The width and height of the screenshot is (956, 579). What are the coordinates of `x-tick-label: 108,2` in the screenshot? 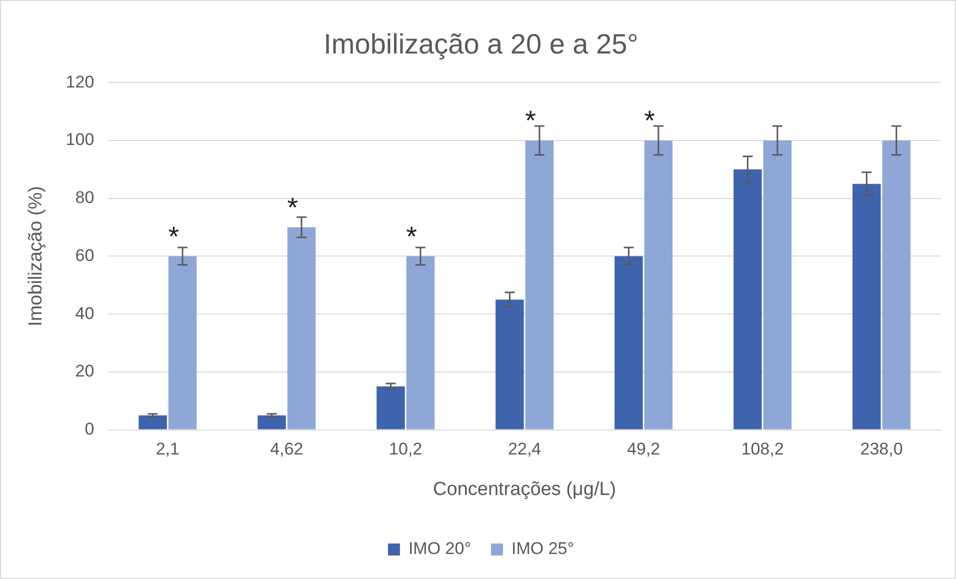 It's located at (762, 449).